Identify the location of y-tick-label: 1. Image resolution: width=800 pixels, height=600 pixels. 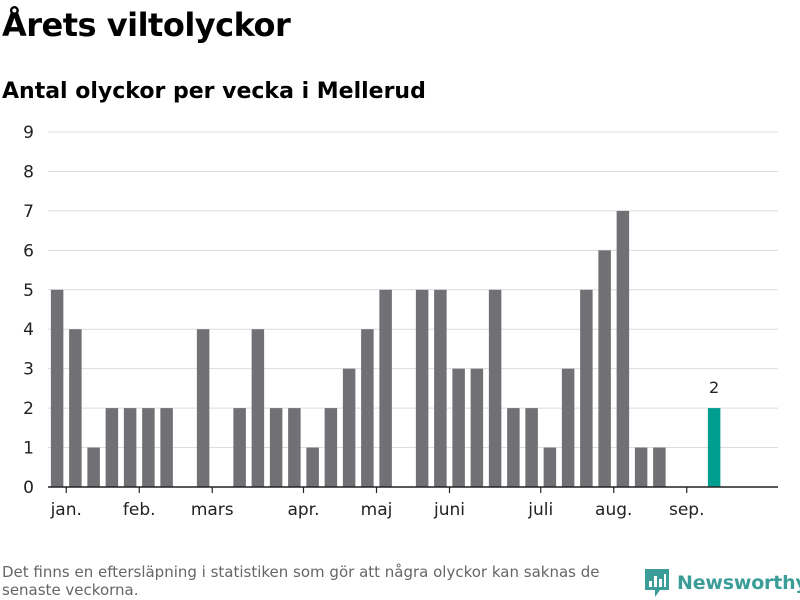
(28, 449).